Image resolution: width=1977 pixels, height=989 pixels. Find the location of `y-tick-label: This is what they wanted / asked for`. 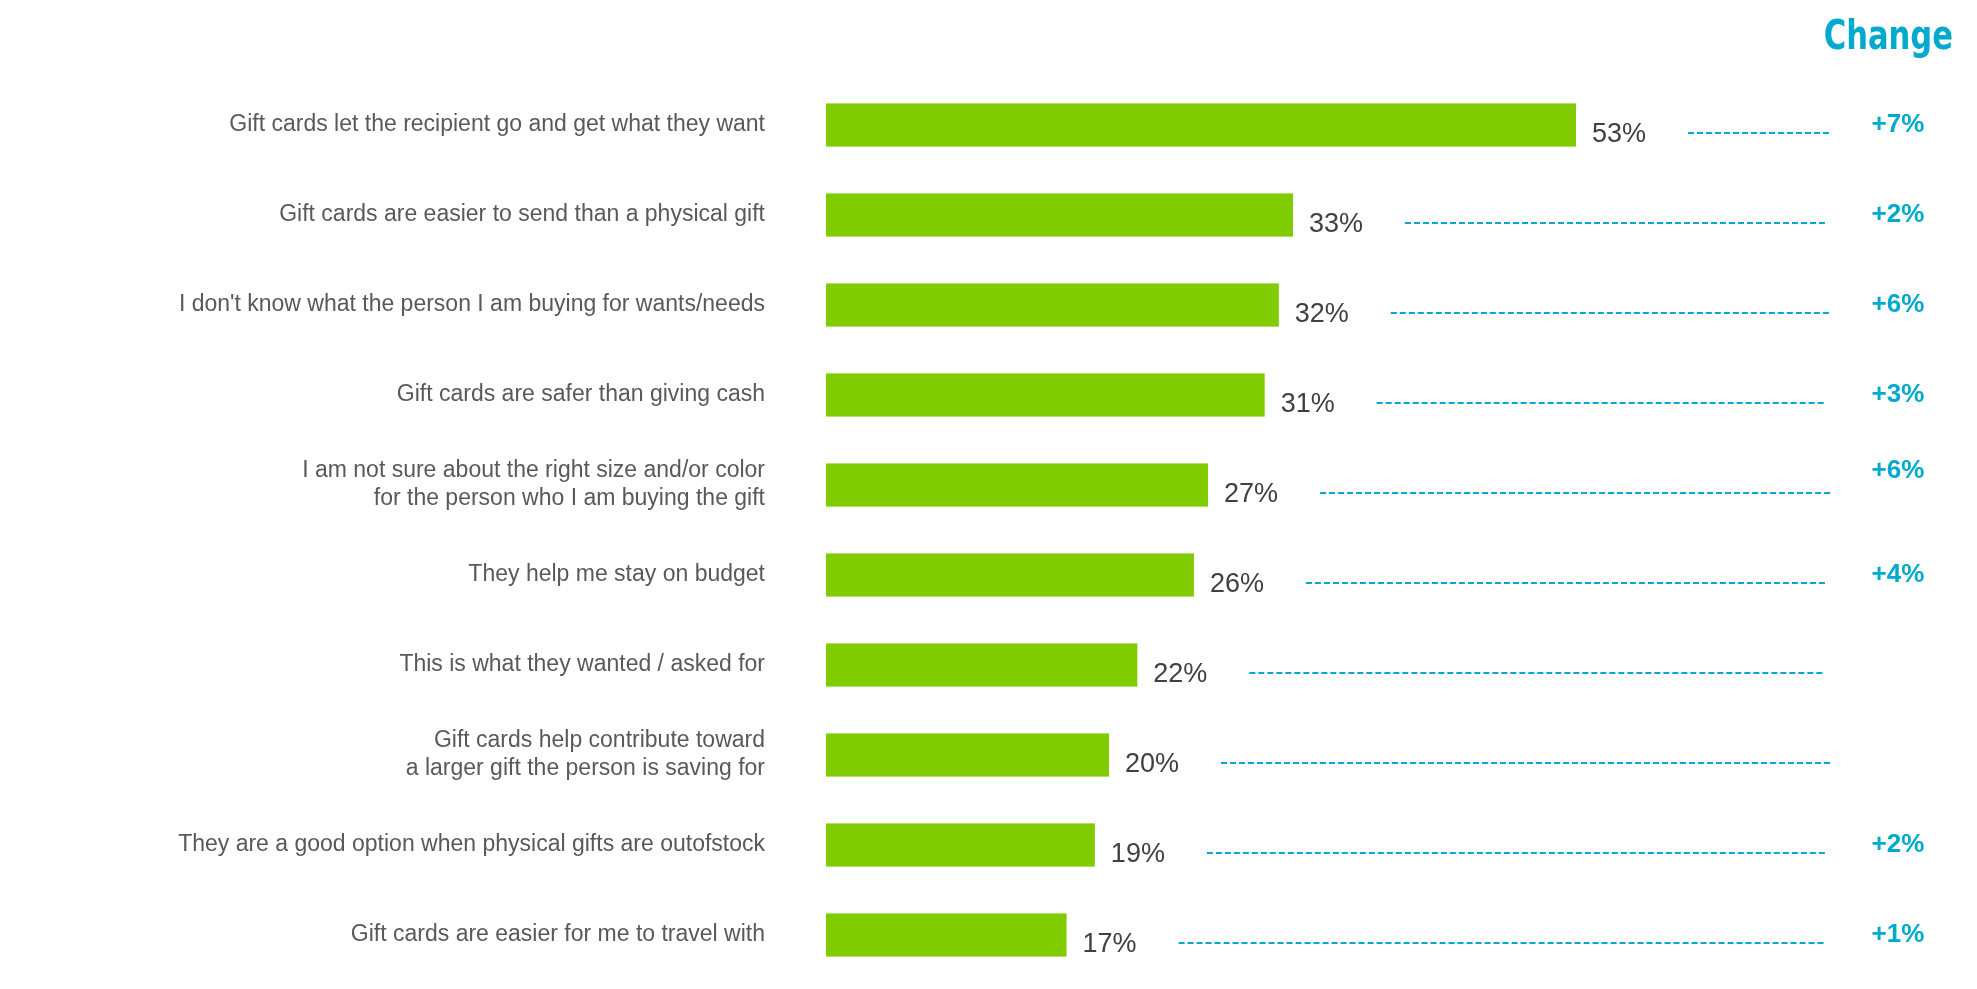

y-tick-label: This is what they wanted / asked for is located at coordinates (582, 663).